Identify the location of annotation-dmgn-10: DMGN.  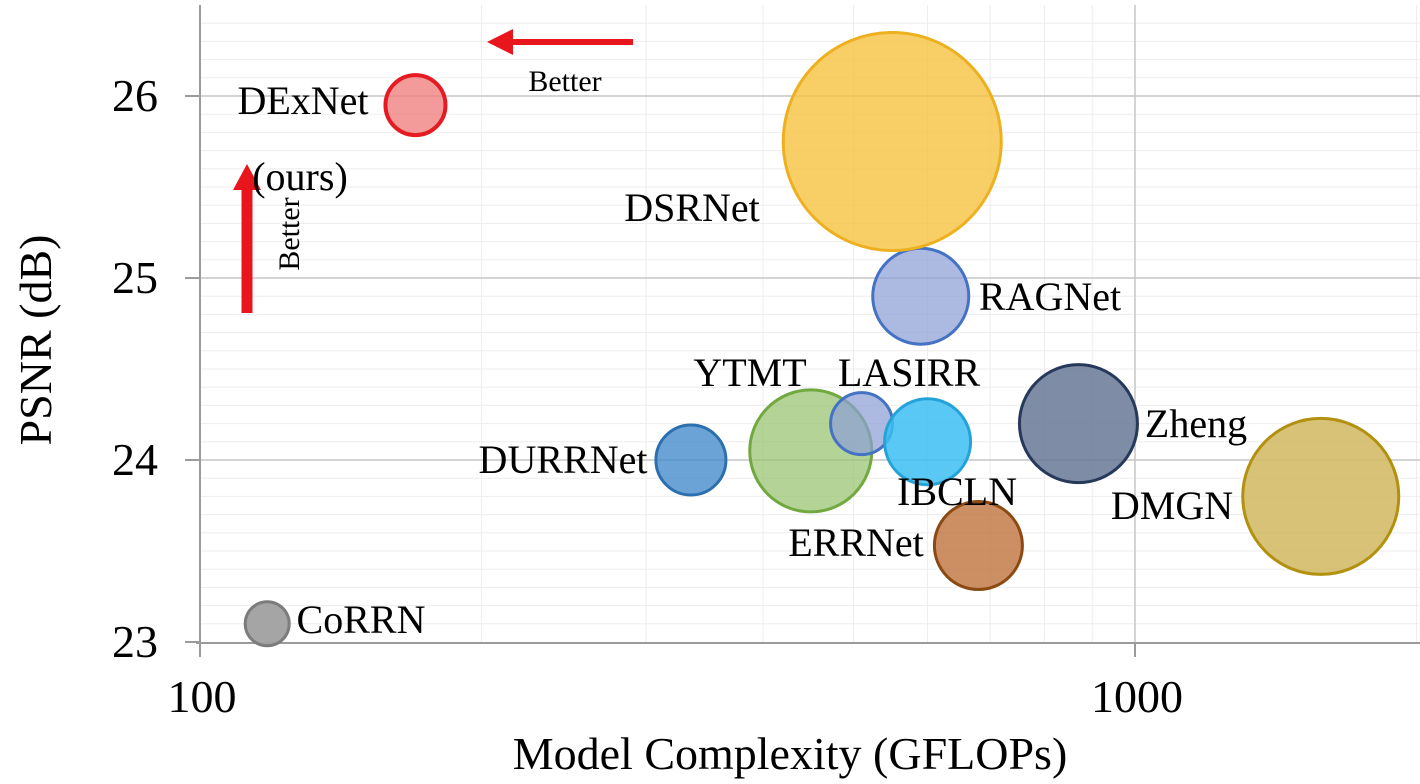
(1172, 505).